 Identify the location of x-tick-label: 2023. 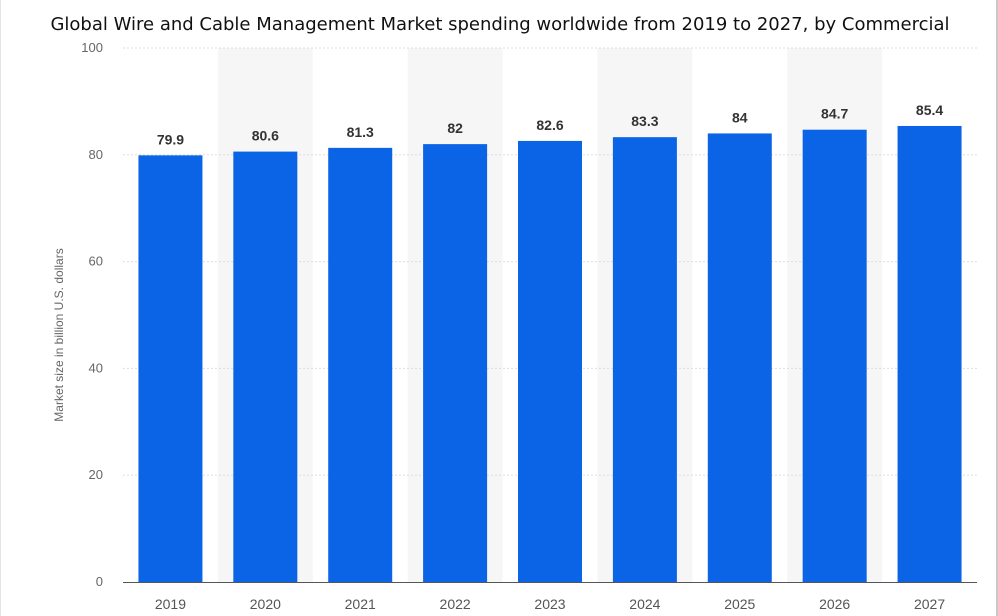
(549, 604).